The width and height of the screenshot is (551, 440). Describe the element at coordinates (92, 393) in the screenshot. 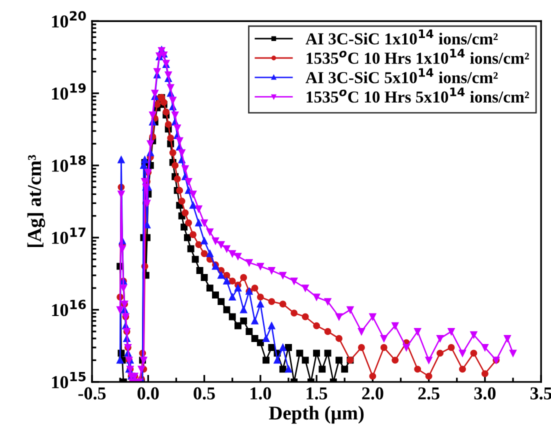

I see `x-tick-label: -0.5` at that location.